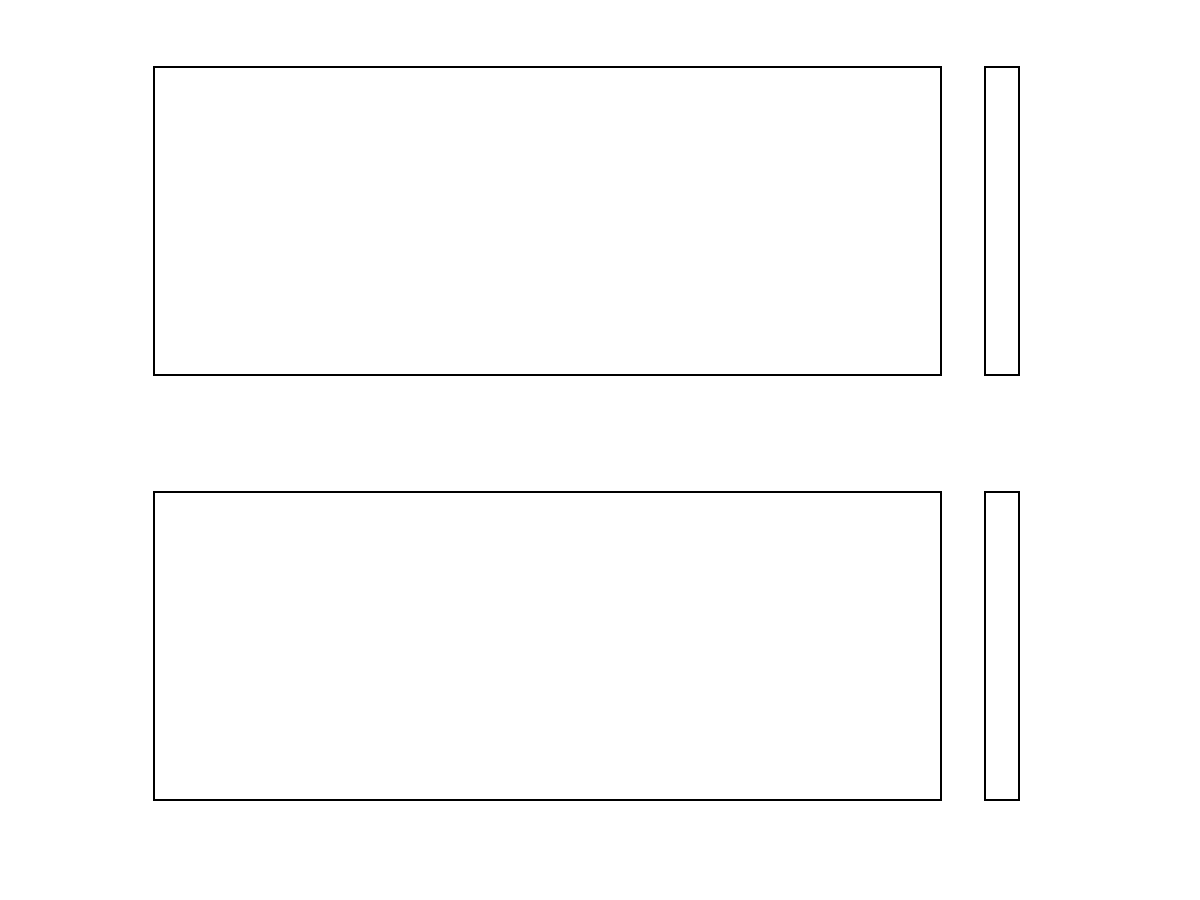  Describe the element at coordinates (104, 221) in the screenshot. I see `panel1-y-axis-label` at that location.